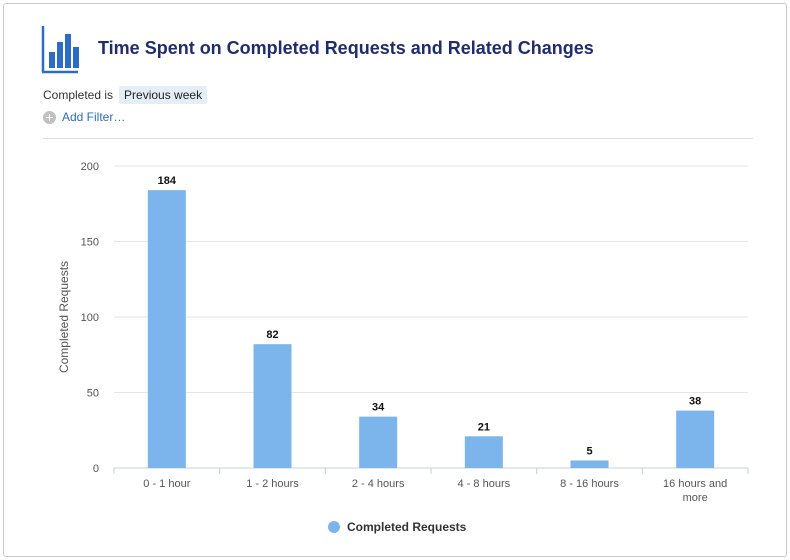  Describe the element at coordinates (484, 427) in the screenshot. I see `data-label: 21` at that location.